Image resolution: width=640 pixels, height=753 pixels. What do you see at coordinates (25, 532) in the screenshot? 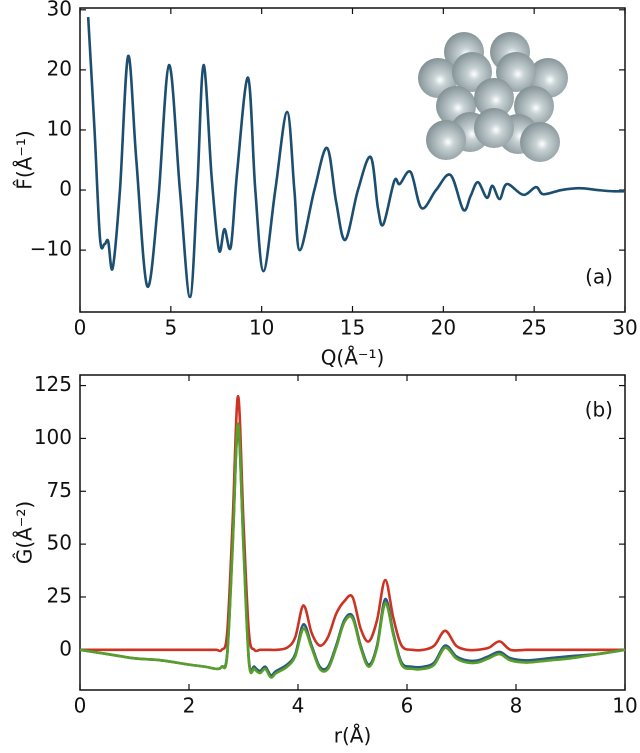
I see `y-axis-label: Ĝ(Å⁻²)` at bounding box center [25, 532].